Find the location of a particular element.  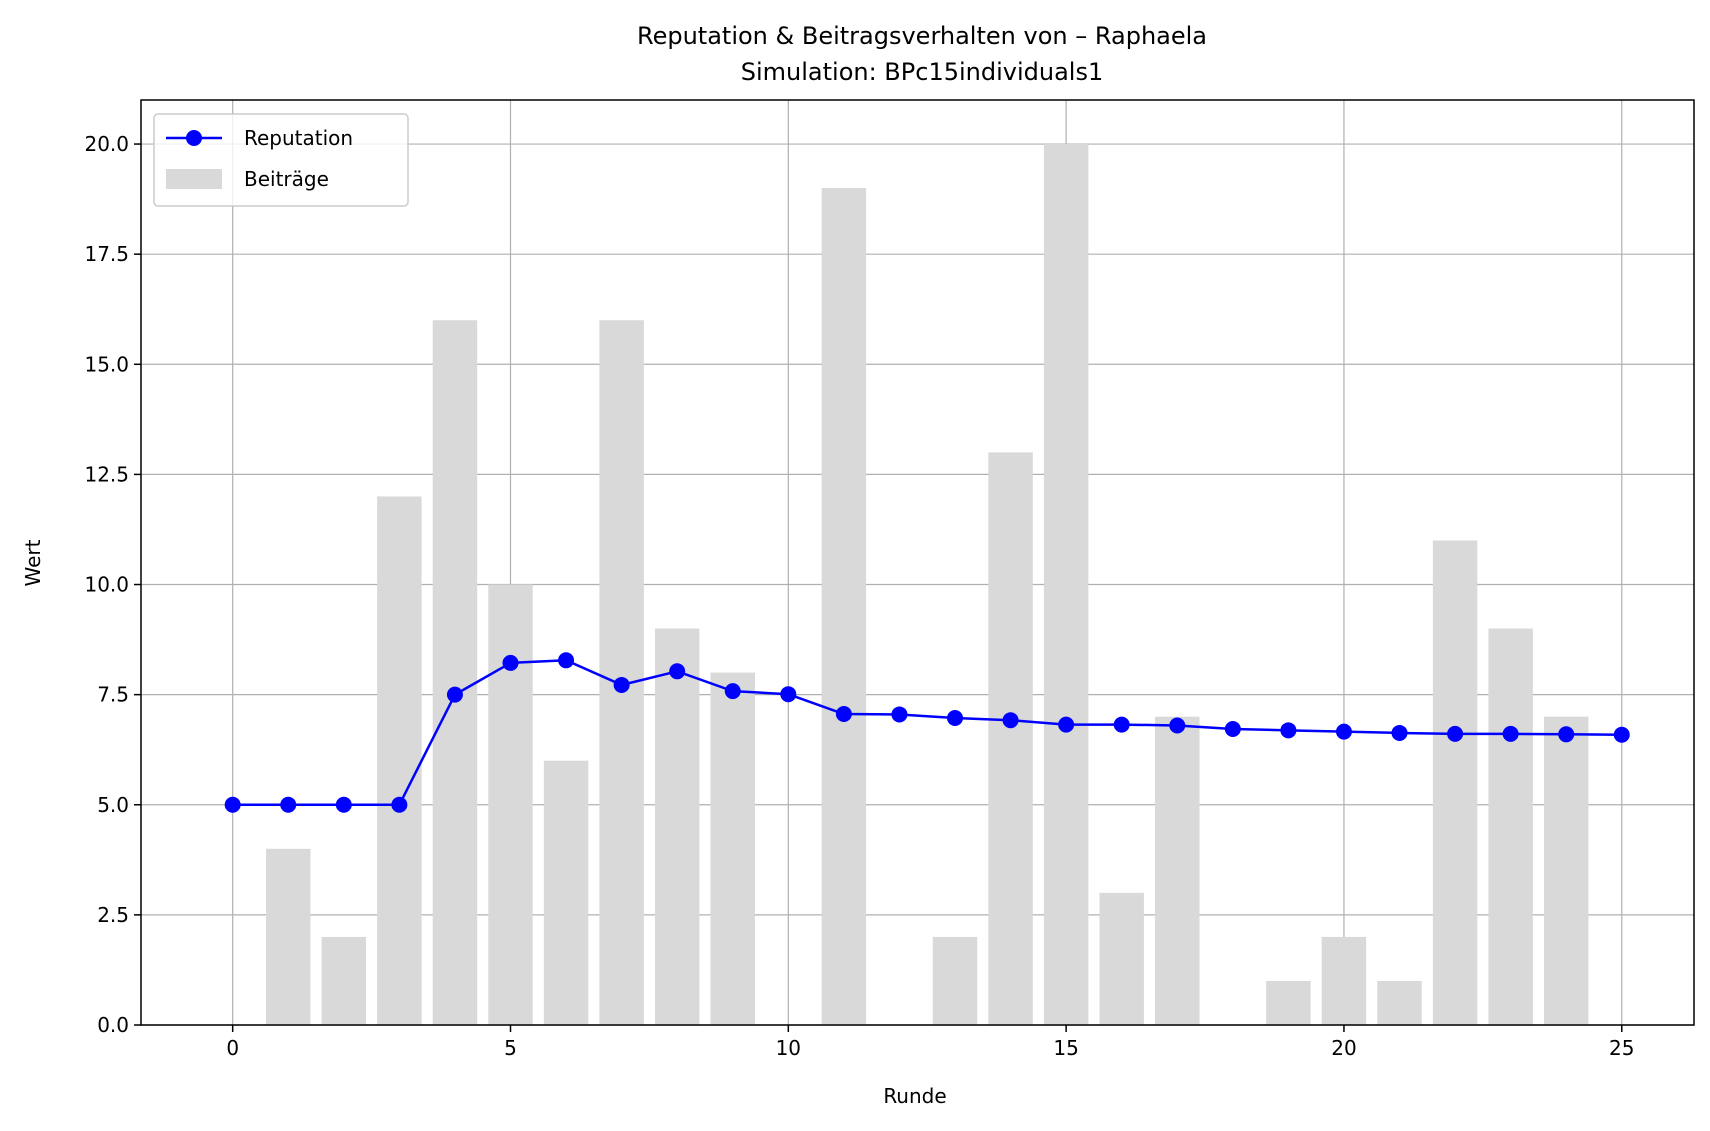

x-tick-label: 20 is located at coordinates (1343, 1048).